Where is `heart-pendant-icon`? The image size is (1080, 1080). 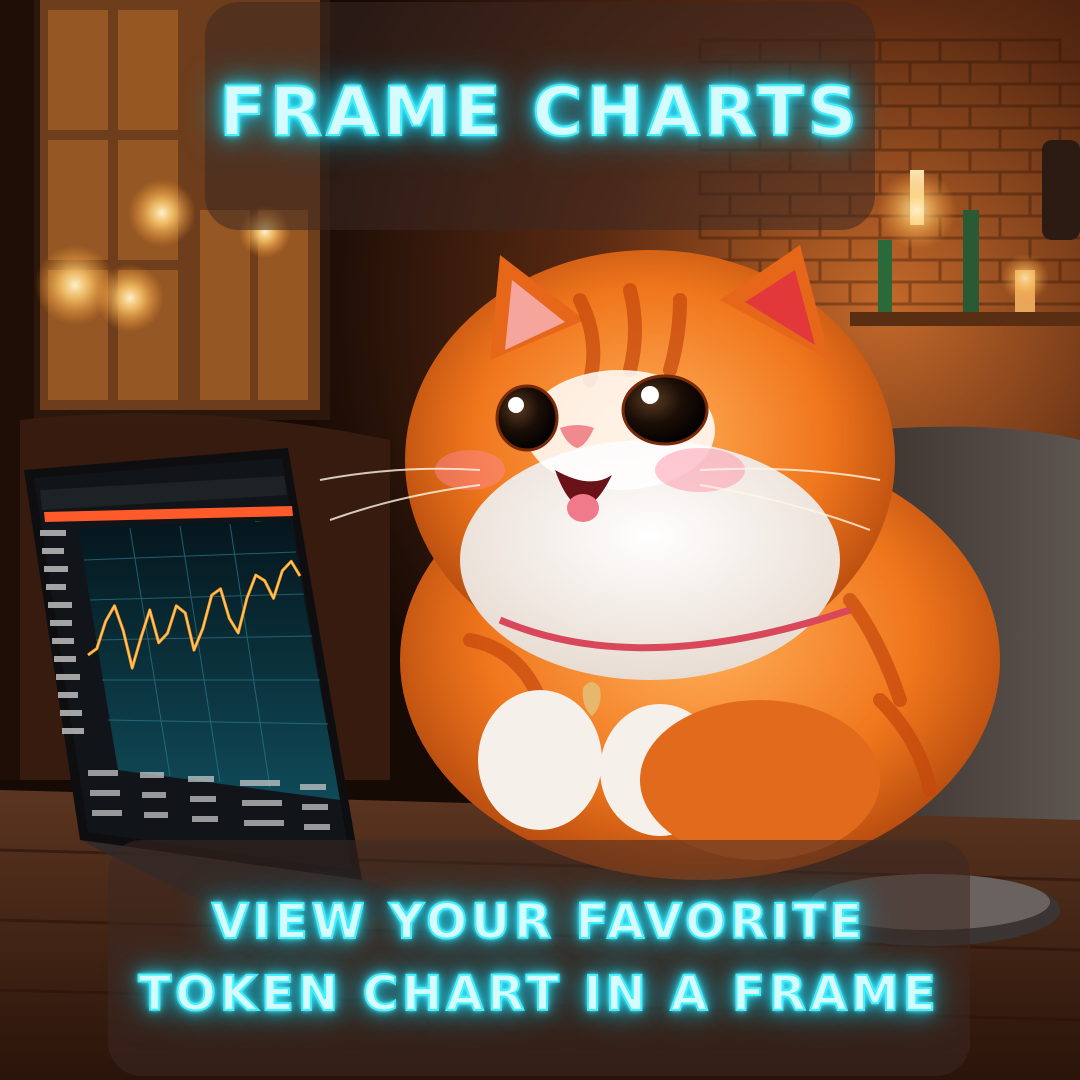
heart-pendant-icon is located at coordinates (591, 699).